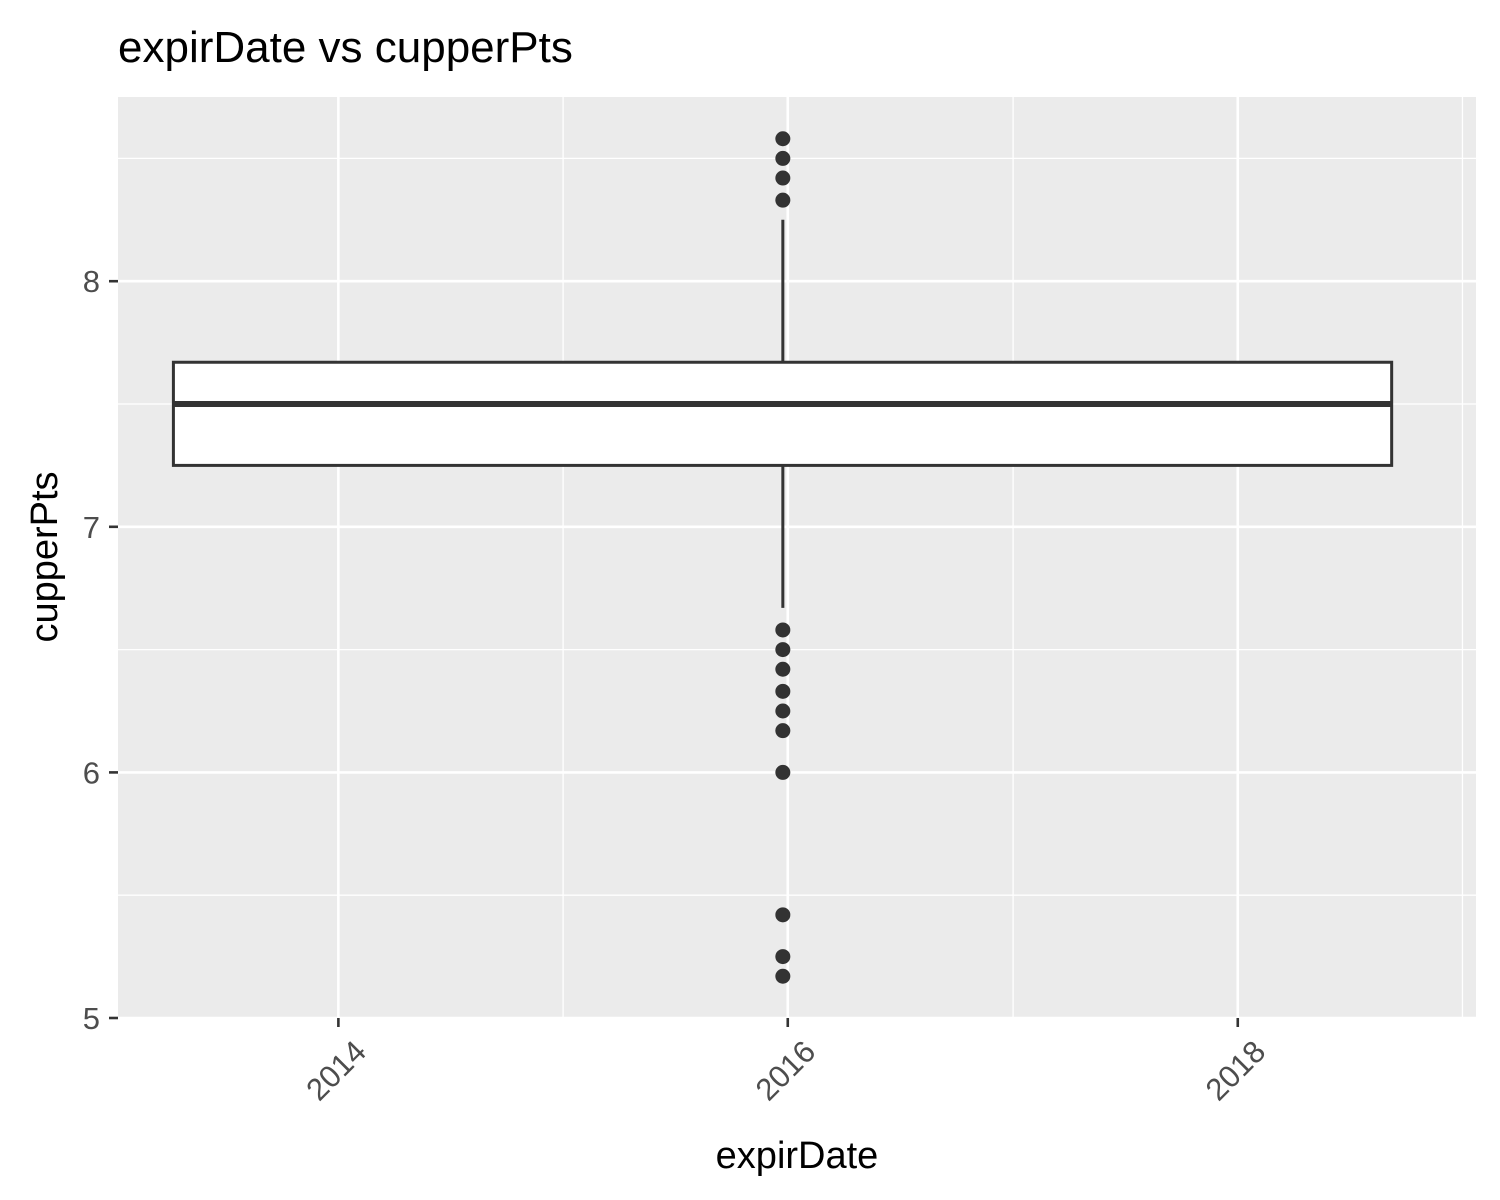 The height and width of the screenshot is (1200, 1500). Describe the element at coordinates (786, 1071) in the screenshot. I see `x-tick-label: 2016` at that location.